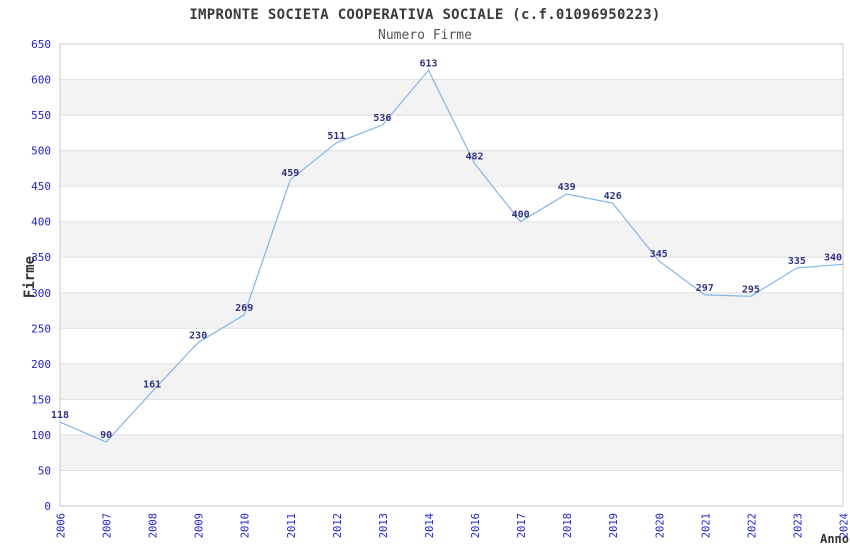  I want to click on svg-text: 613, so click(428, 63).